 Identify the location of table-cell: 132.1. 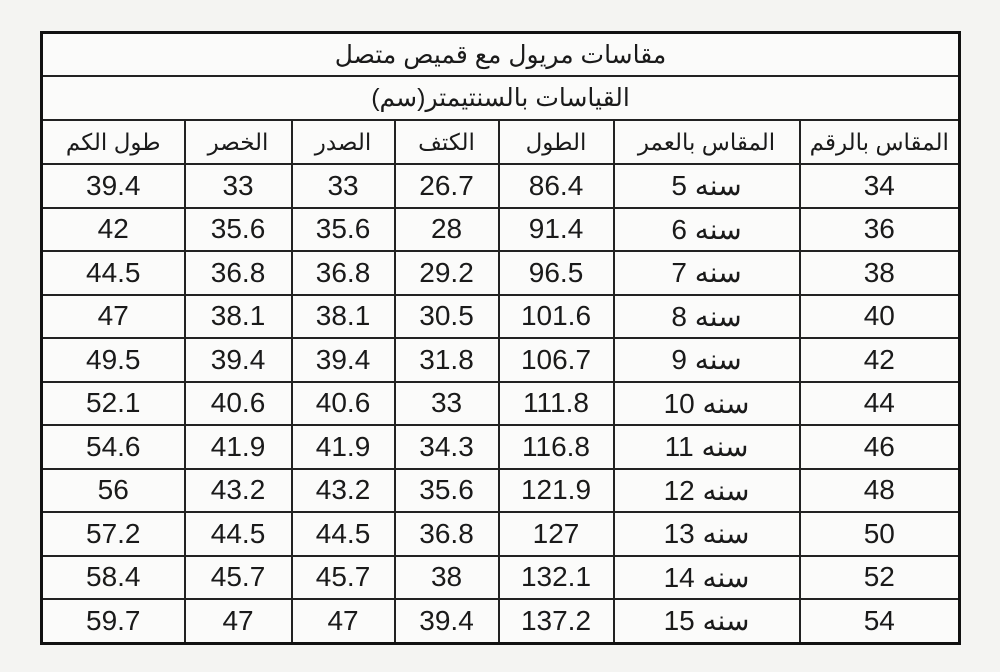
(556, 577).